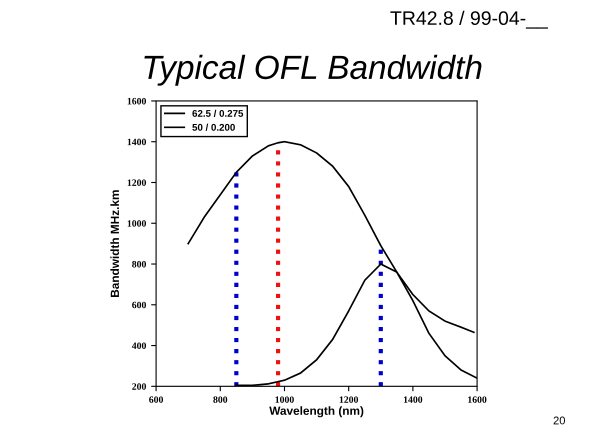 Image resolution: width=589 pixels, height=439 pixels. Describe the element at coordinates (316, 412) in the screenshot. I see `x-axis-title: Wavelength (nm)` at that location.